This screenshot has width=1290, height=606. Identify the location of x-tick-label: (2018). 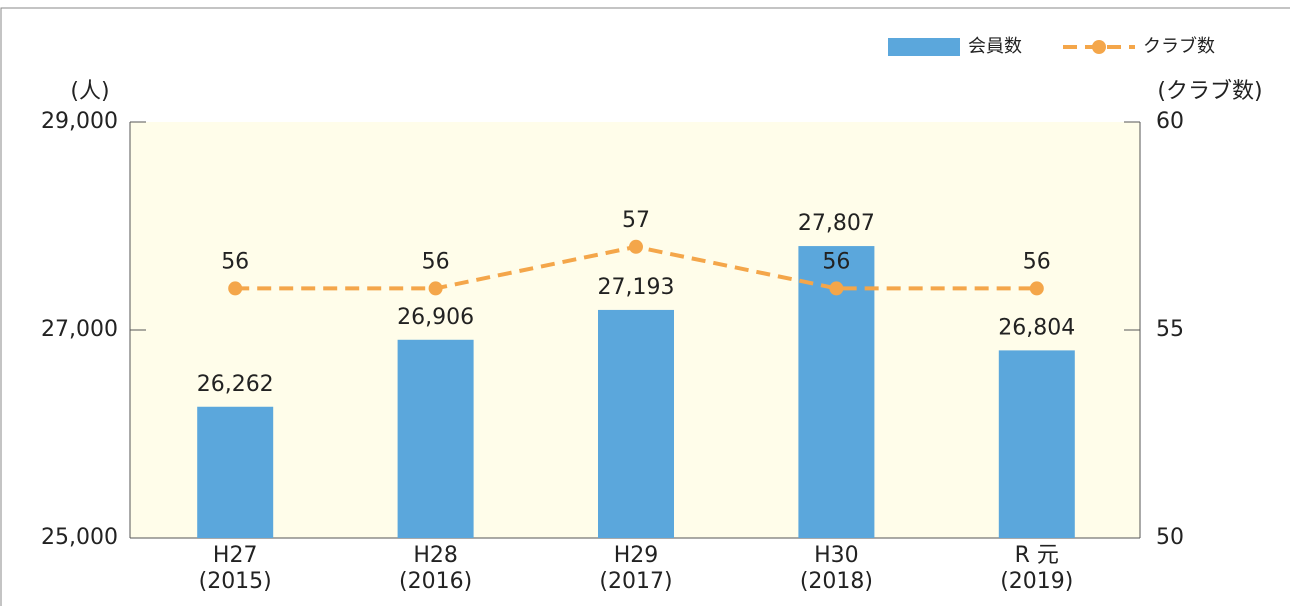
(836, 581).